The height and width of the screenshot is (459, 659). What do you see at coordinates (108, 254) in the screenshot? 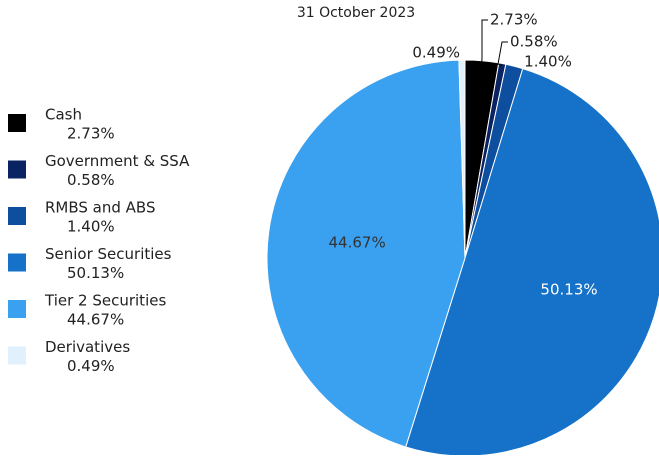
I see `legend-label: Senior Securities` at bounding box center [108, 254].